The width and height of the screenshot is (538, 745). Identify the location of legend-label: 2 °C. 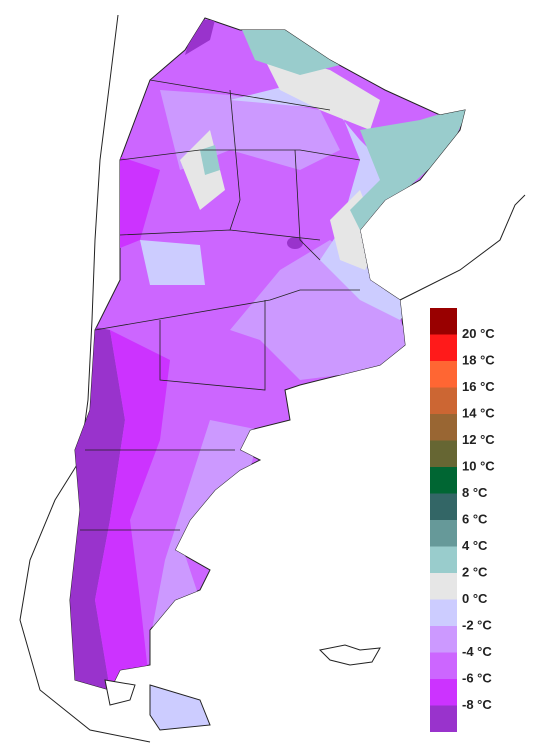
(475, 571).